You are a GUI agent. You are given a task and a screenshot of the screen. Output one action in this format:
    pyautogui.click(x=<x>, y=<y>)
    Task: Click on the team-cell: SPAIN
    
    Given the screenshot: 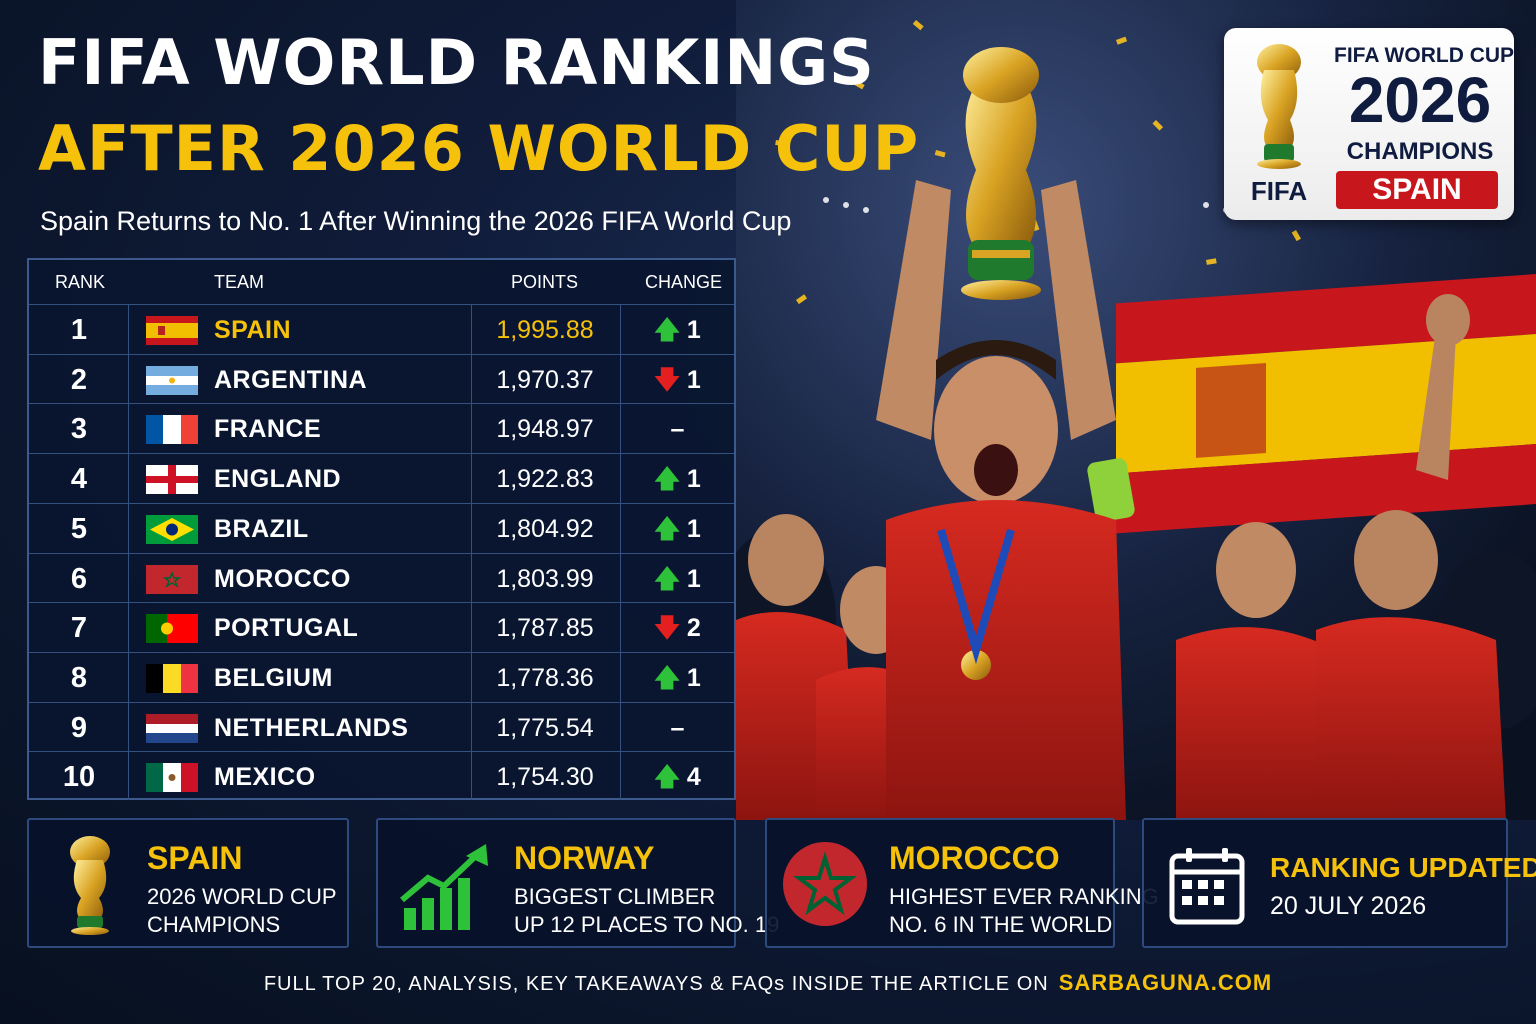 What is the action you would take?
    pyautogui.click(x=253, y=330)
    